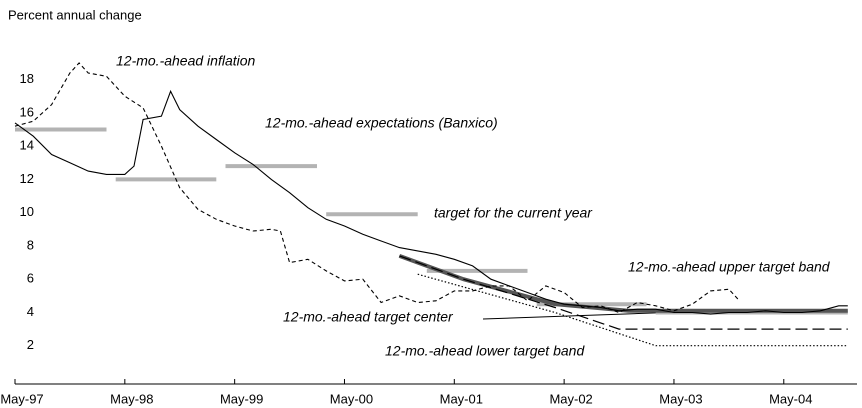 The image size is (862, 408). What do you see at coordinates (581, 315) in the screenshot?
I see `leader-line` at bounding box center [581, 315].